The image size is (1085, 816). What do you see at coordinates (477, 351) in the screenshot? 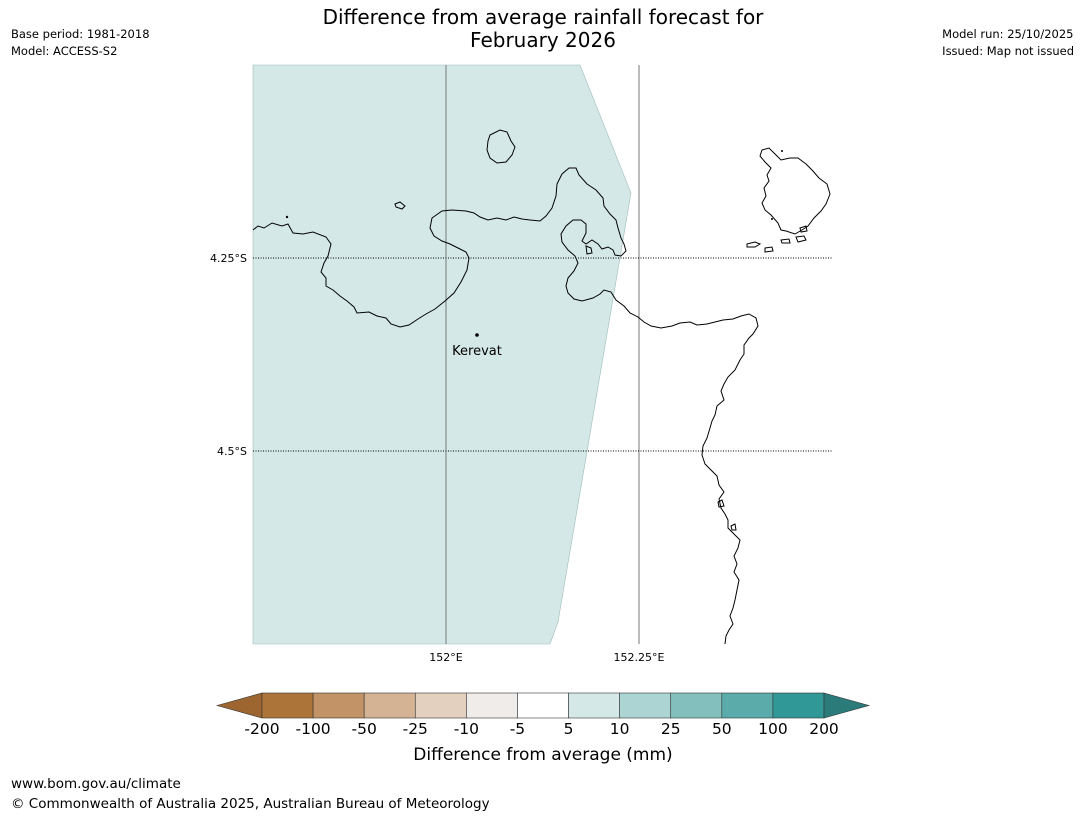
I see `kerevat-label: Kerevat` at bounding box center [477, 351].